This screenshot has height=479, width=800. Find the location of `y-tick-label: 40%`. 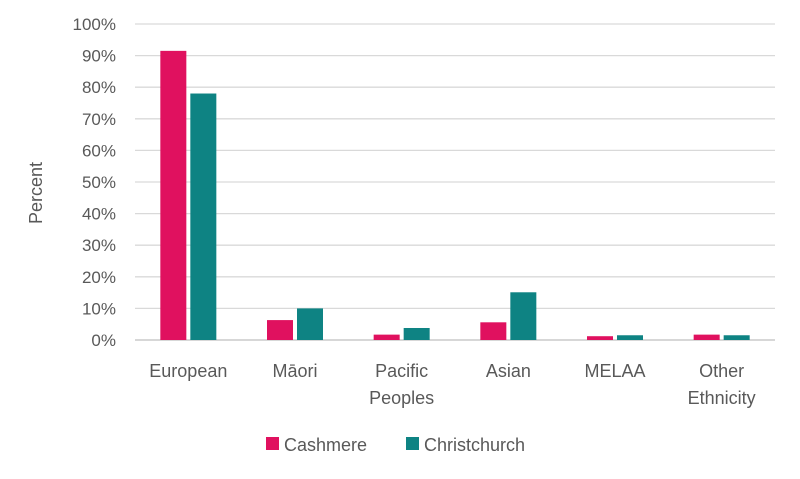

y-tick-label: 40% is located at coordinates (99, 214).